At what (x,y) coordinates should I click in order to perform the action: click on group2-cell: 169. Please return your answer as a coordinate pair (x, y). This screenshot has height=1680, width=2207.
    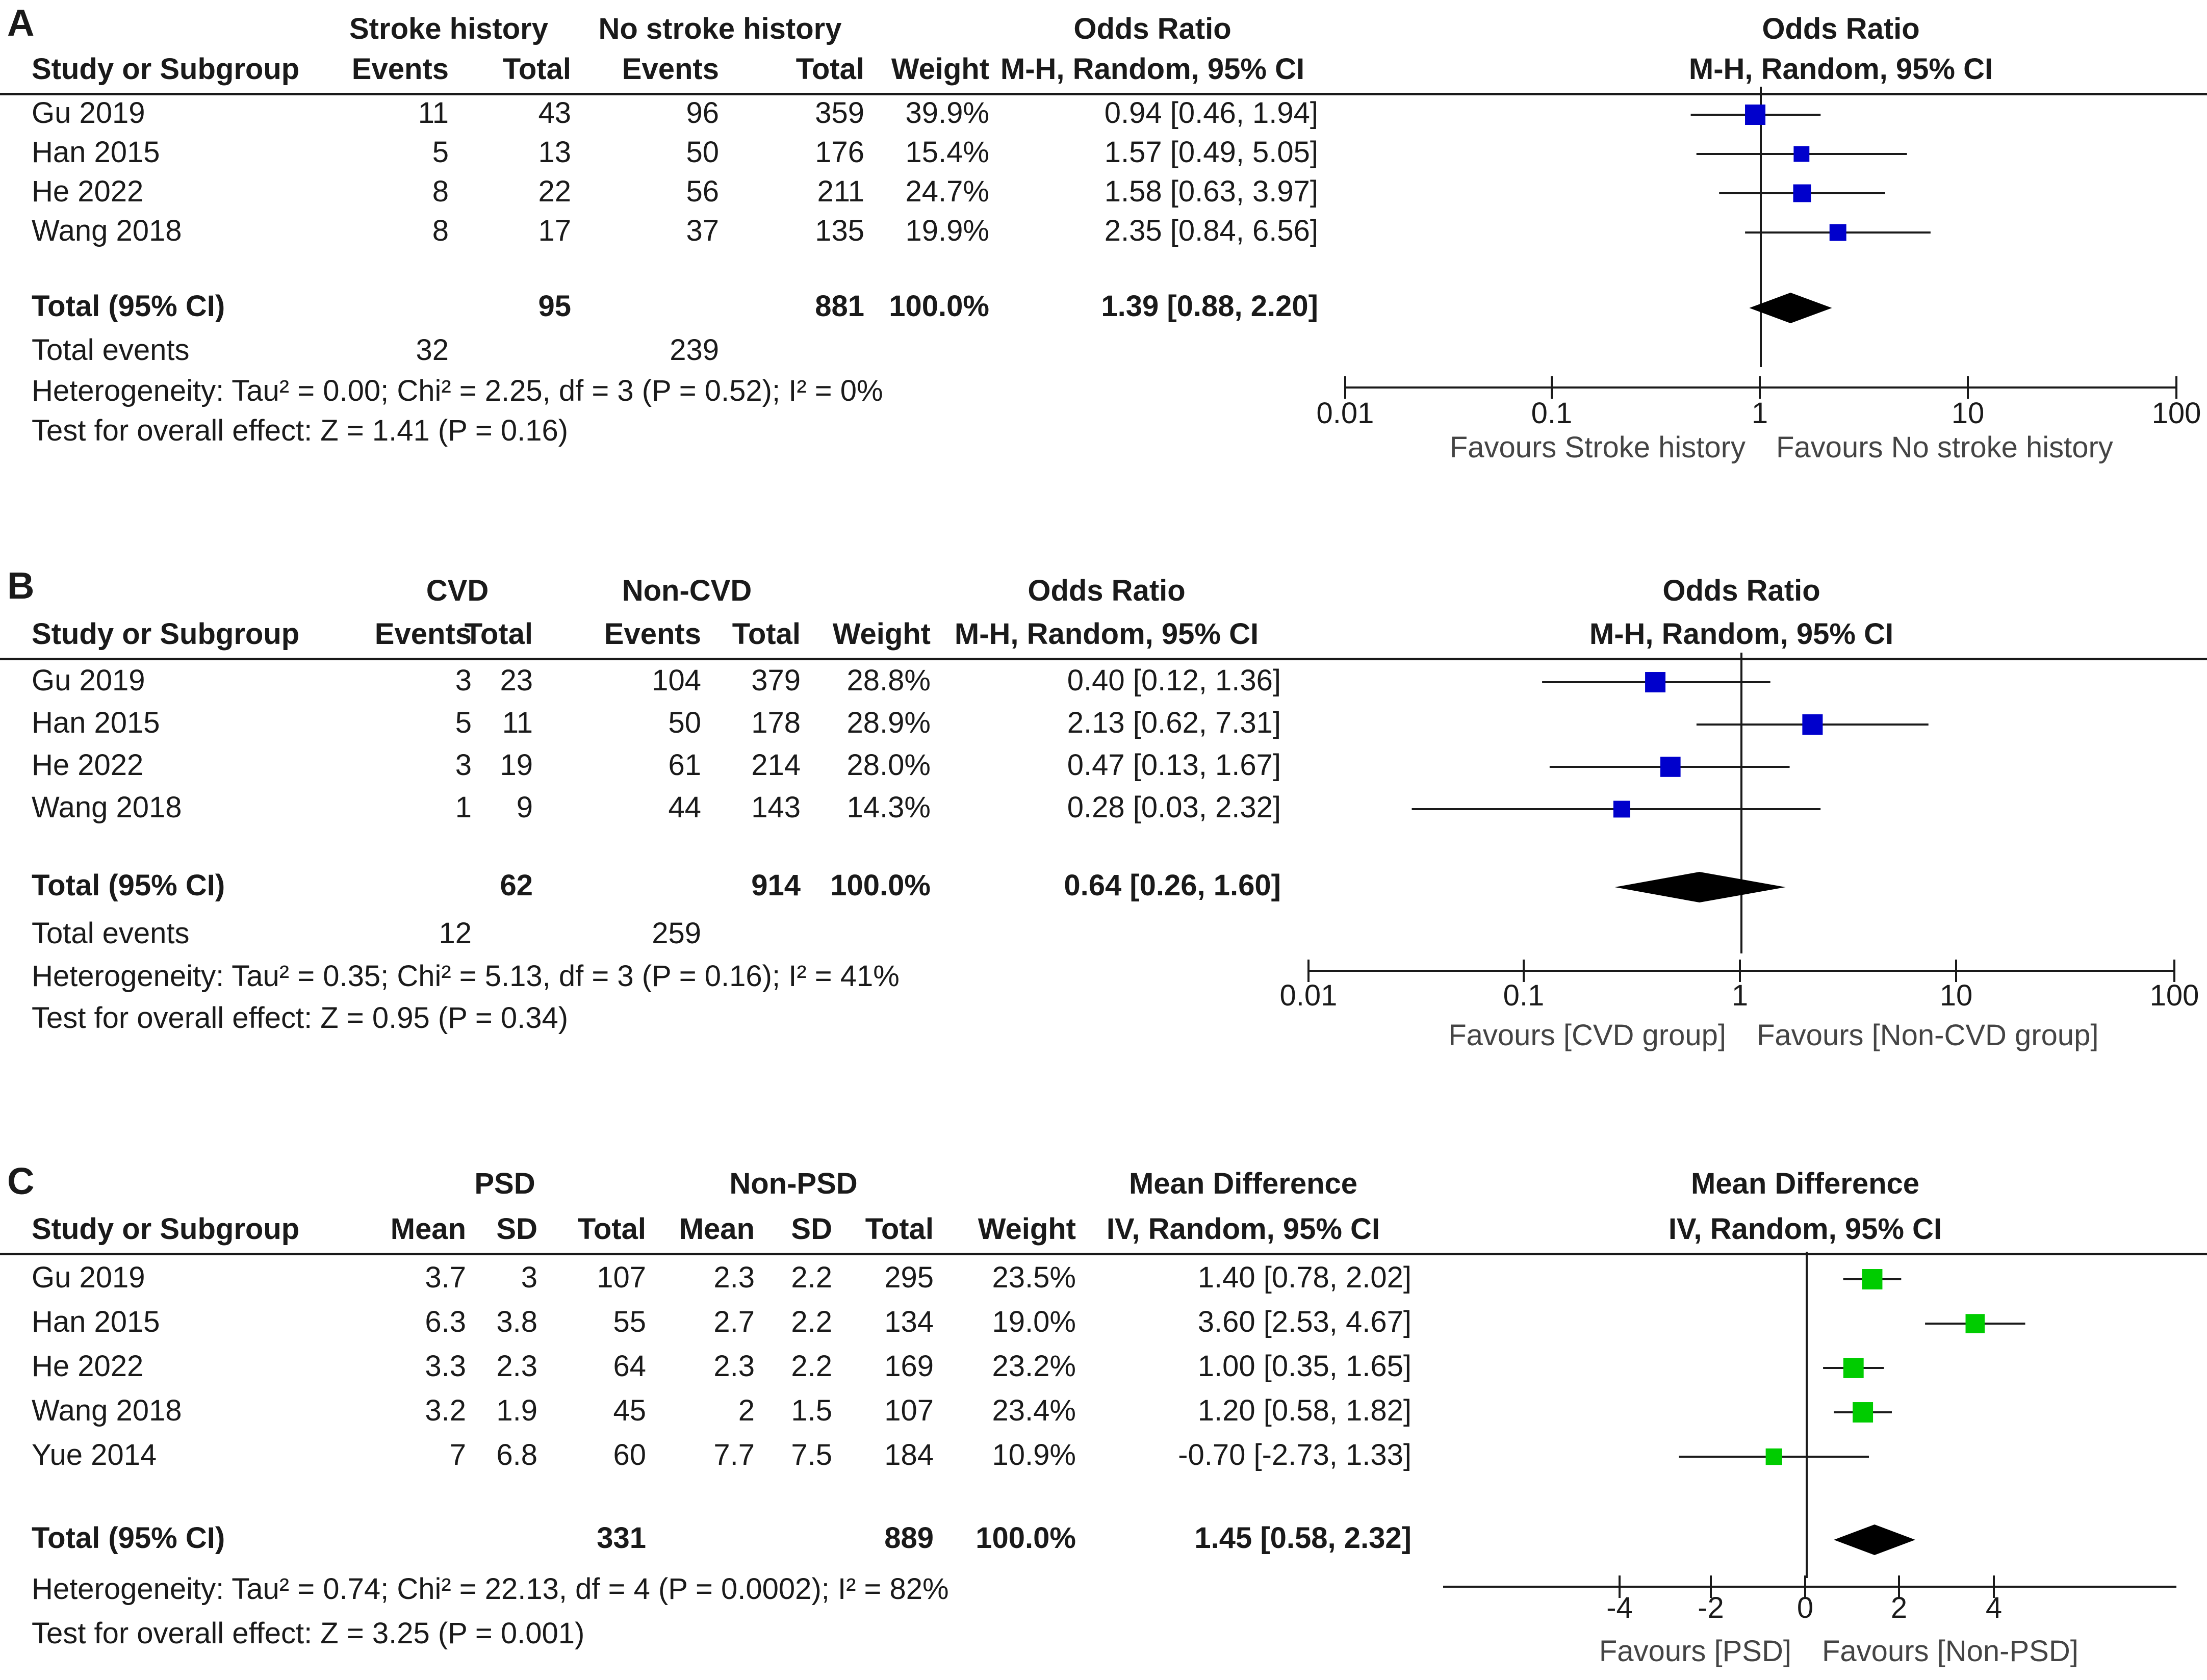
    Looking at the image, I should click on (909, 1366).